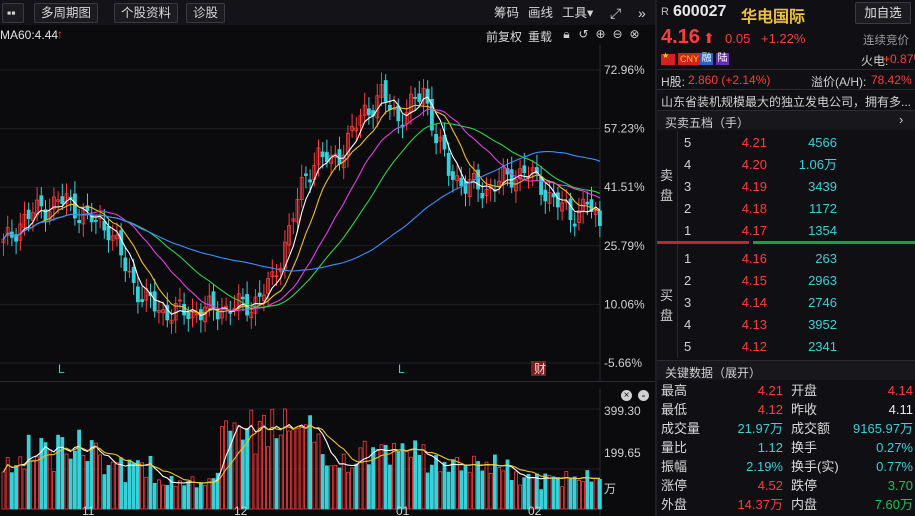 This screenshot has height=516, width=915. Describe the element at coordinates (786, 165) in the screenshot. I see `ask-level-4: 4 4.20 1.06万` at that location.